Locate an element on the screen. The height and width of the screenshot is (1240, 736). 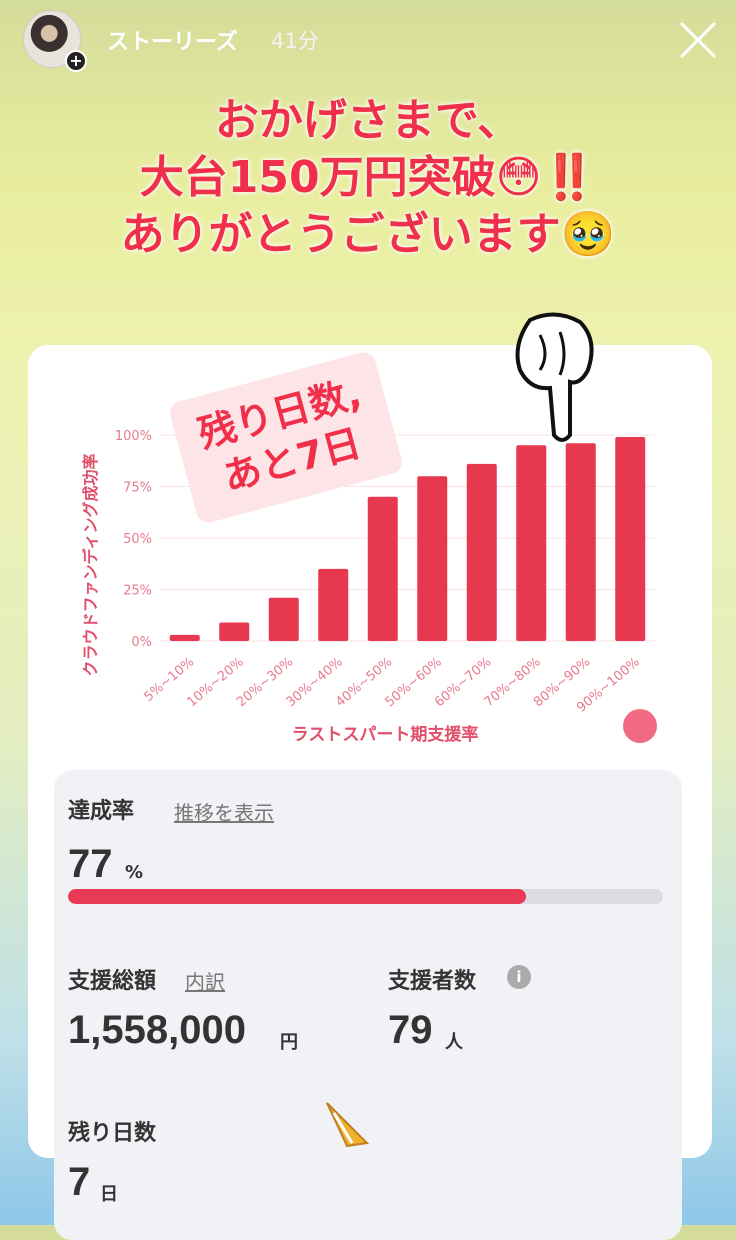
total-unit: 円 is located at coordinates (289, 1042).